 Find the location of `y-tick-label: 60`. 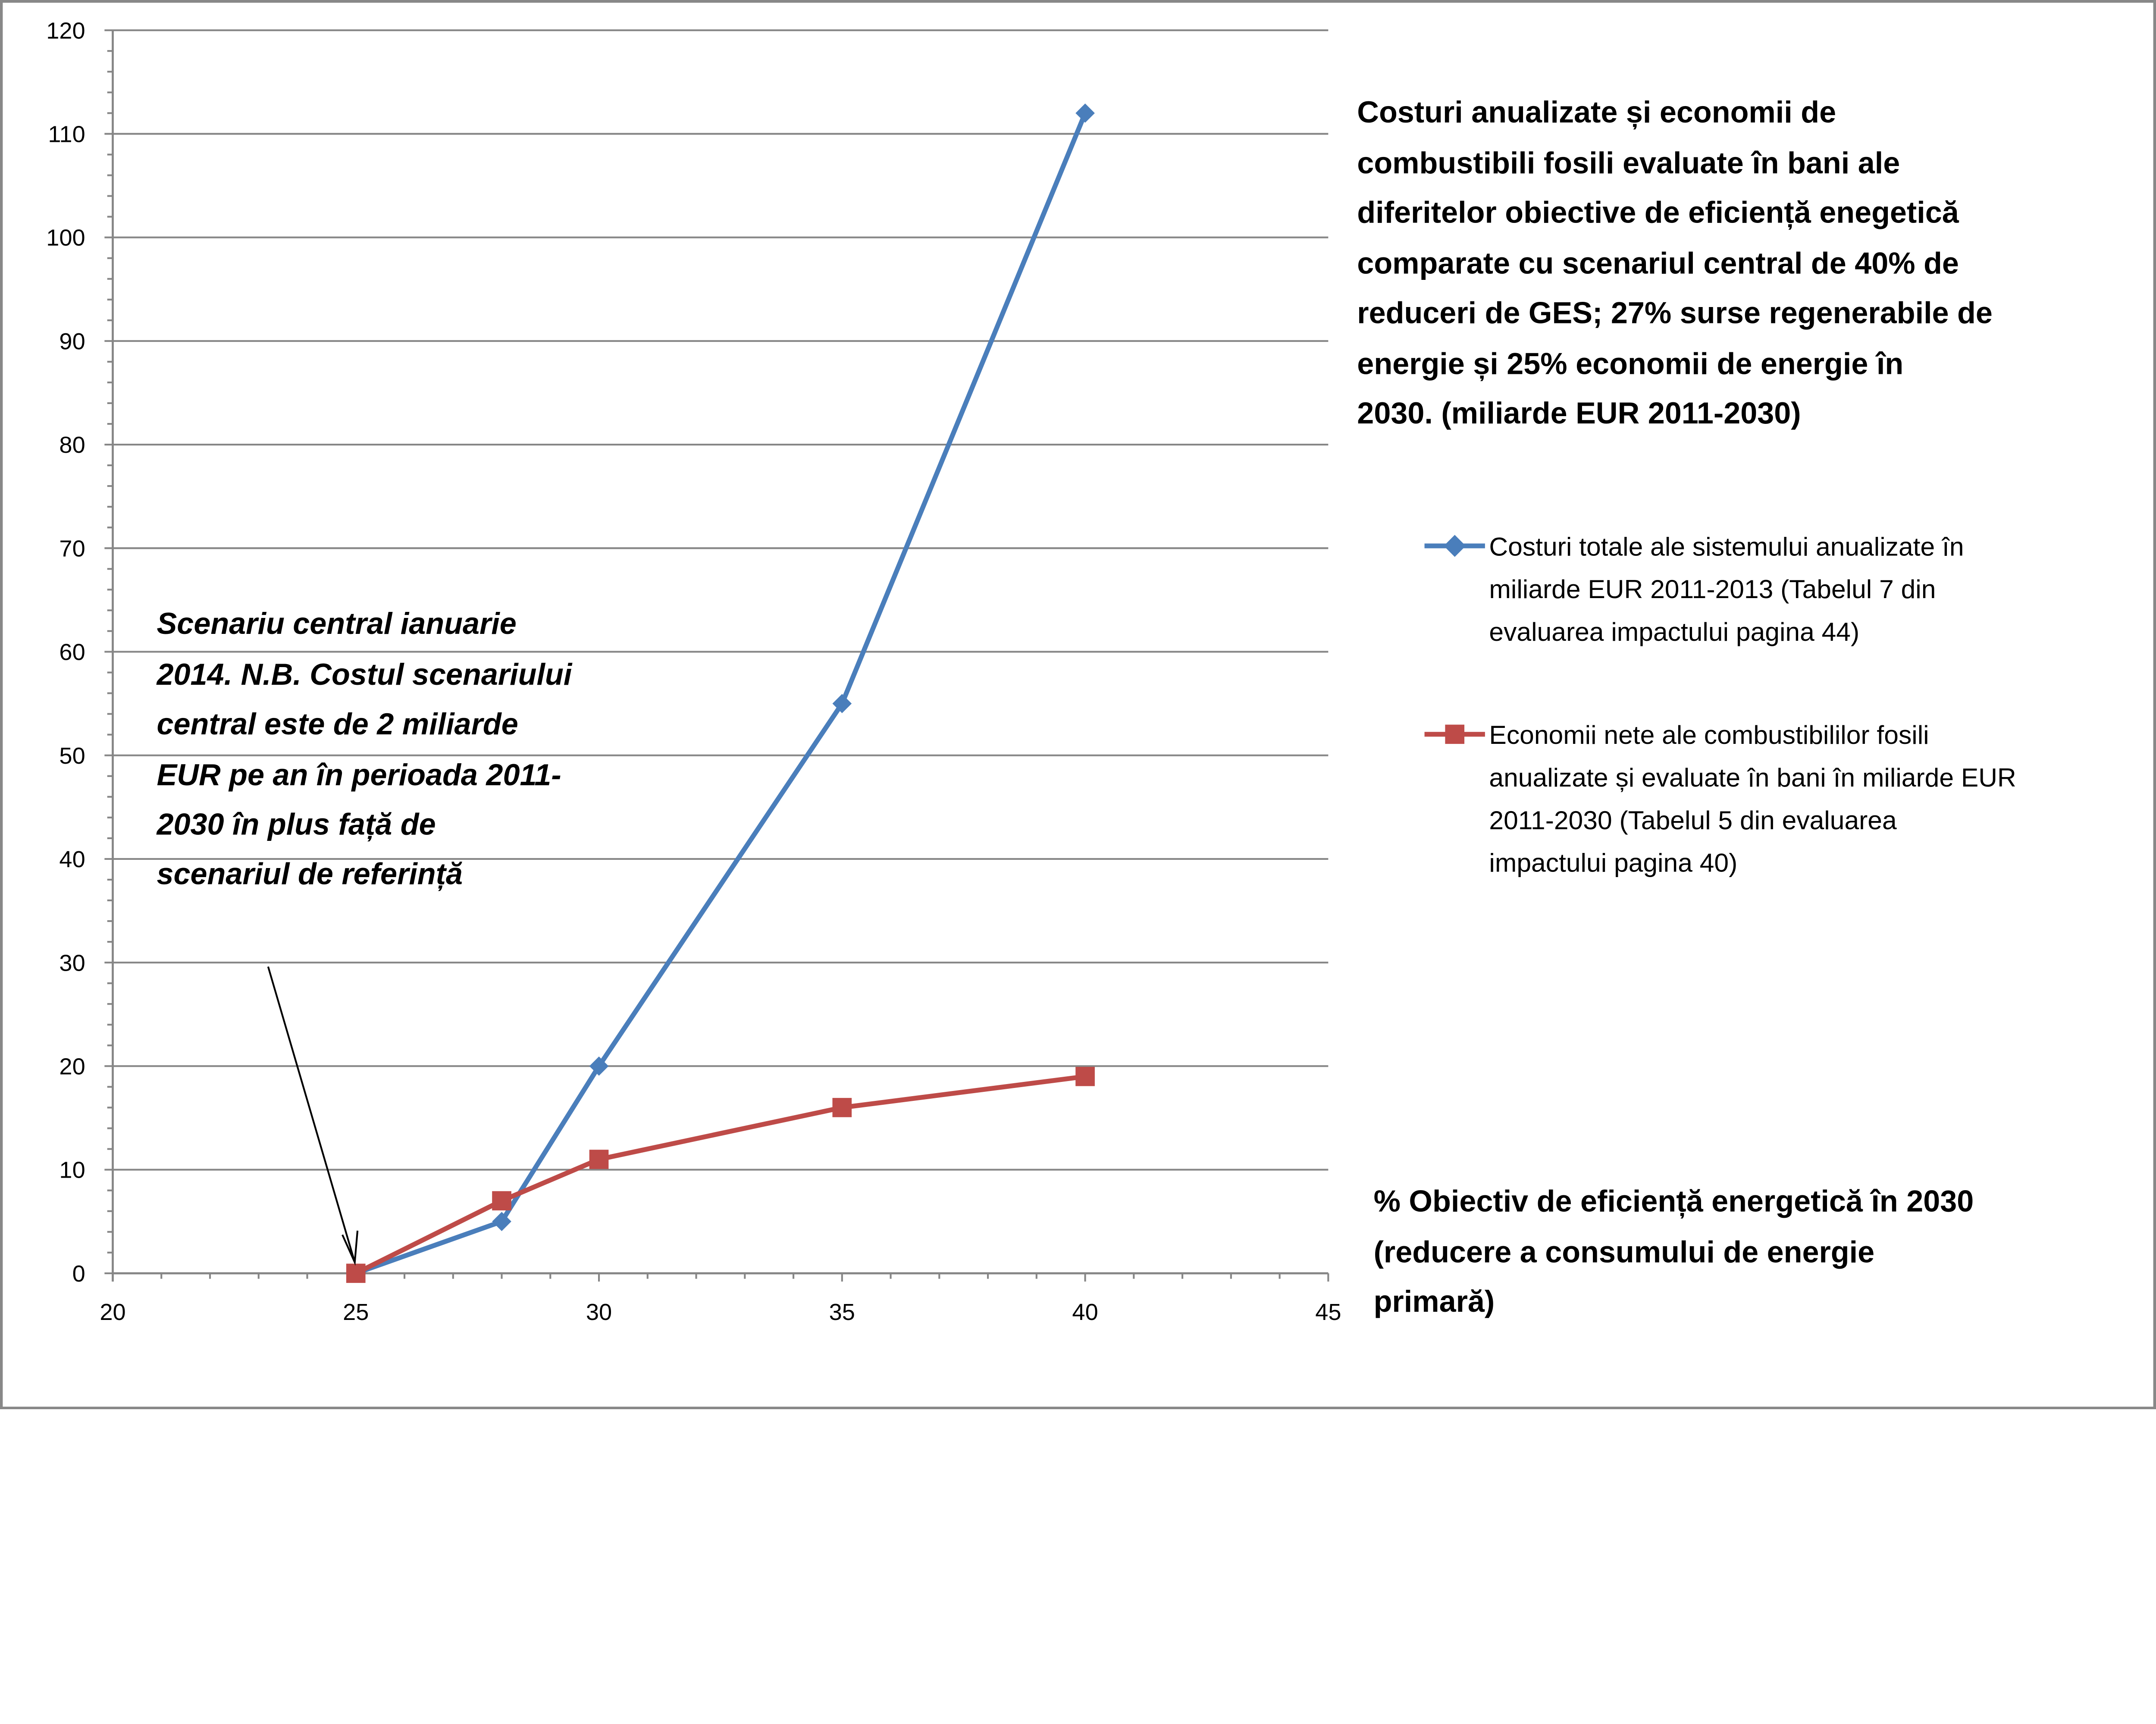

y-tick-label: 60 is located at coordinates (72, 652).